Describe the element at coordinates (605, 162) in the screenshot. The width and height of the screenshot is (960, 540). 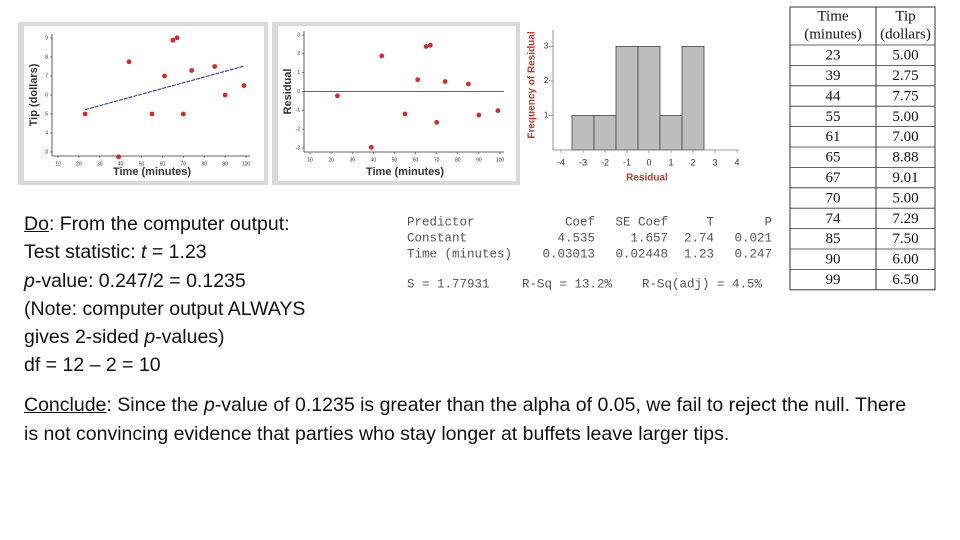
I see `x-tick-label: -2` at that location.